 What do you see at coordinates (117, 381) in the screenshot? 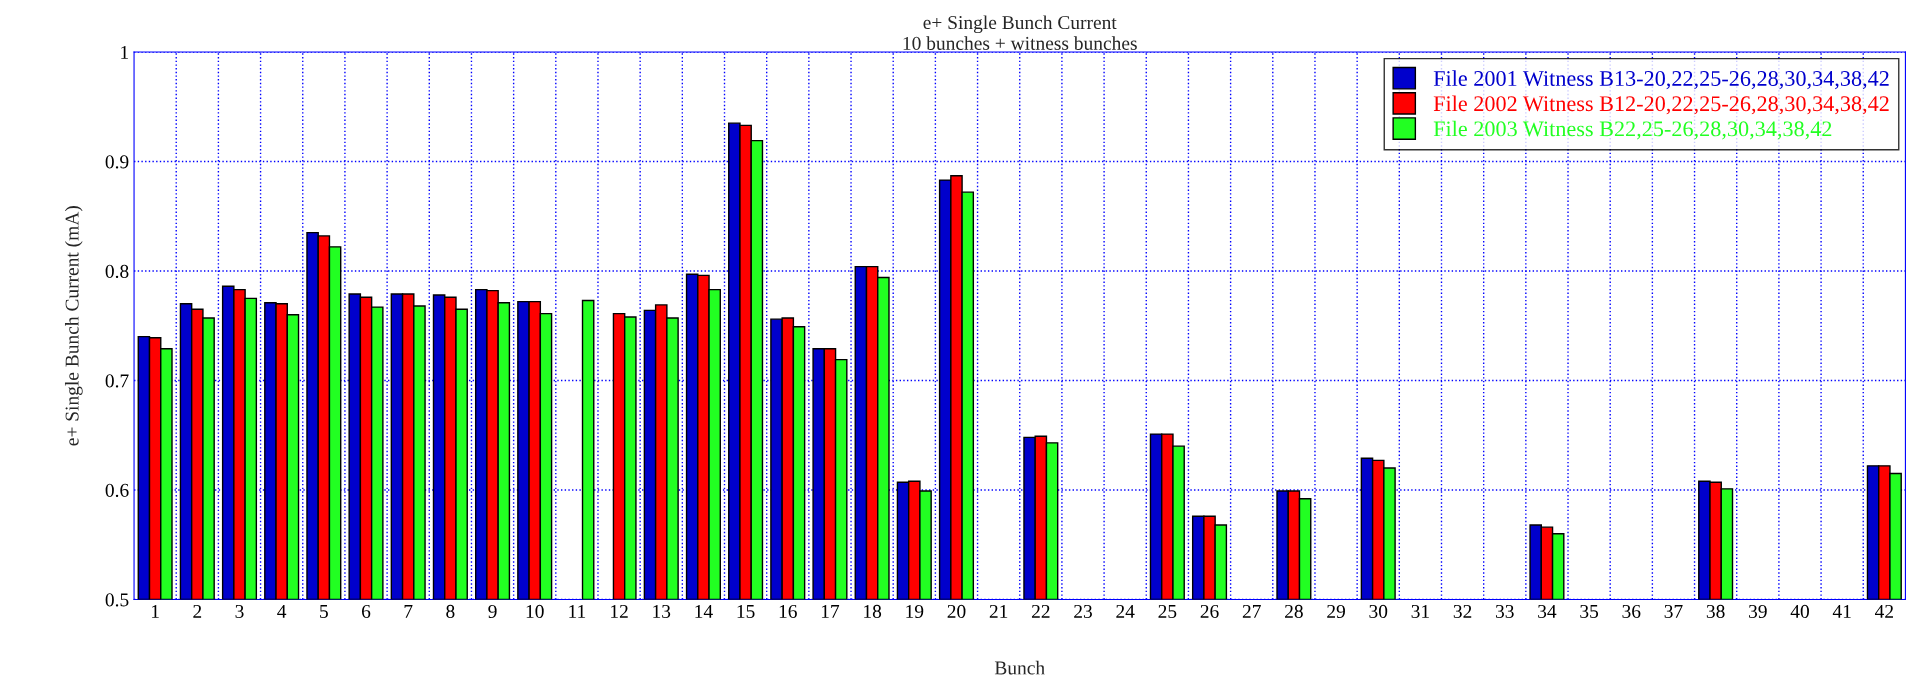
I see `y-tick-label: 0.7` at bounding box center [117, 381].